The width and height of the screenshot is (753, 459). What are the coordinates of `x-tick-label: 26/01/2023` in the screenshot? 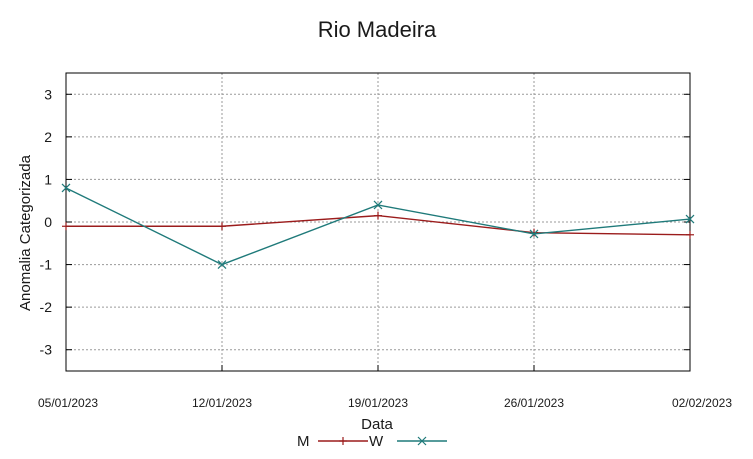 It's located at (534, 403).